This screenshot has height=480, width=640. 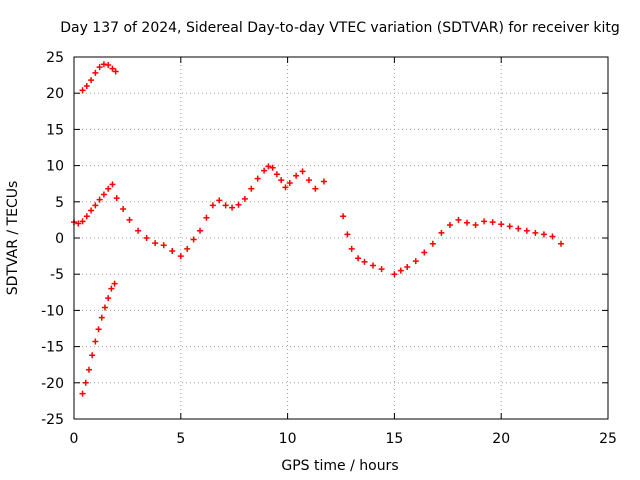 What do you see at coordinates (55, 130) in the screenshot?
I see `y-tick-label: 15` at bounding box center [55, 130].